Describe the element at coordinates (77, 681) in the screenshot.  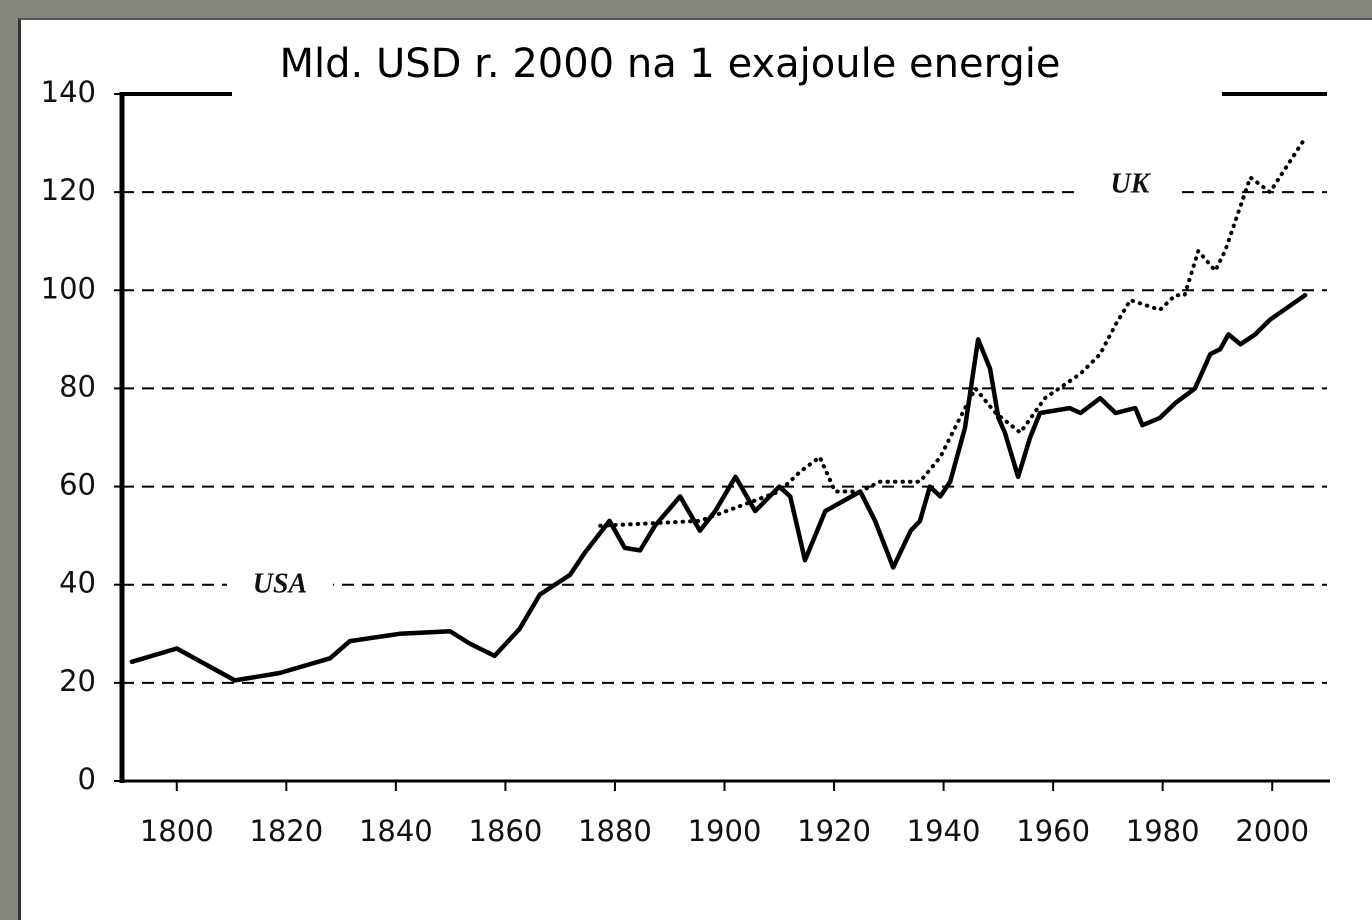
I see `y-tick-label: 20` at that location.